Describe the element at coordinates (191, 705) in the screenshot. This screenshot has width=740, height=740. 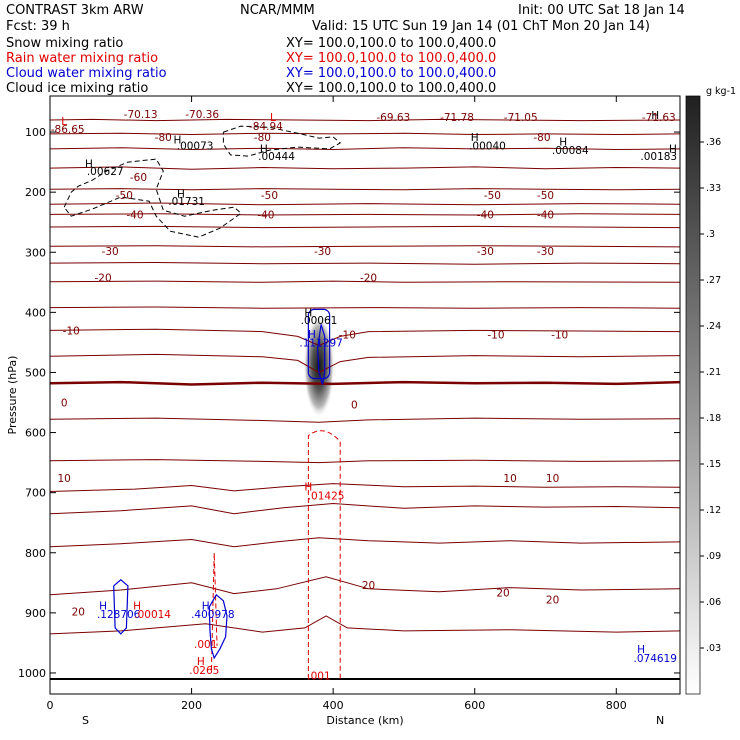
I see `x-tick-label: 200` at that location.